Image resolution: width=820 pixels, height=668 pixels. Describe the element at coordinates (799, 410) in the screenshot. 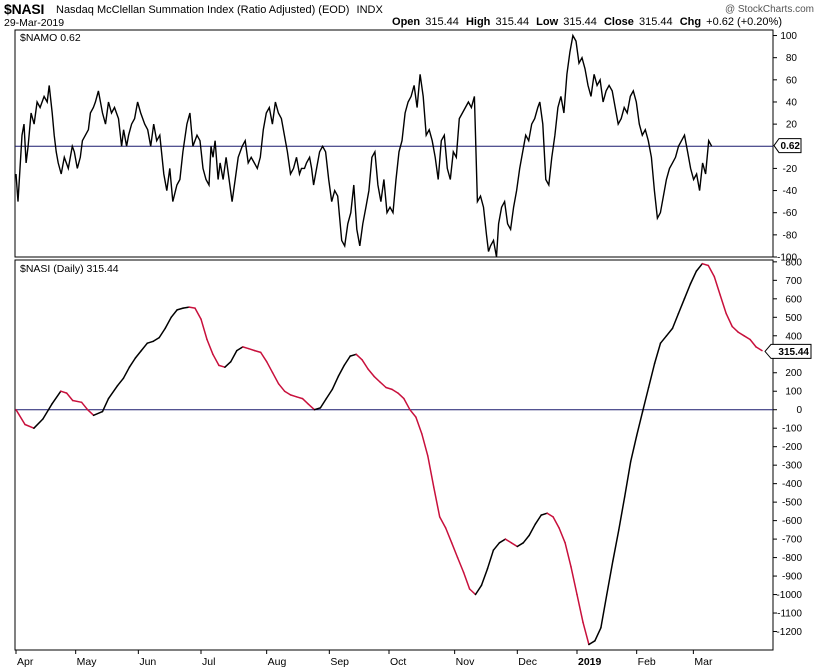

I see `nasi-y-tick-label: 0` at that location.